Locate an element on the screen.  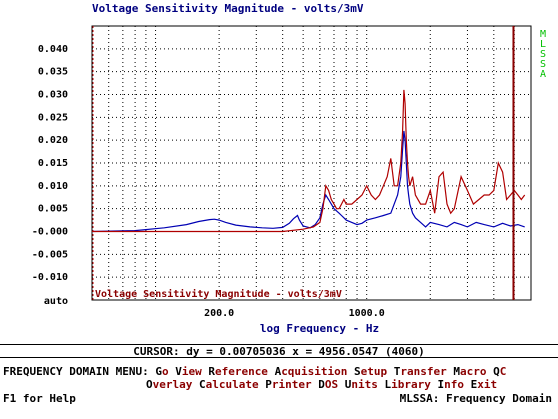
y-tick-label: 0.005 is located at coordinates (53, 209).